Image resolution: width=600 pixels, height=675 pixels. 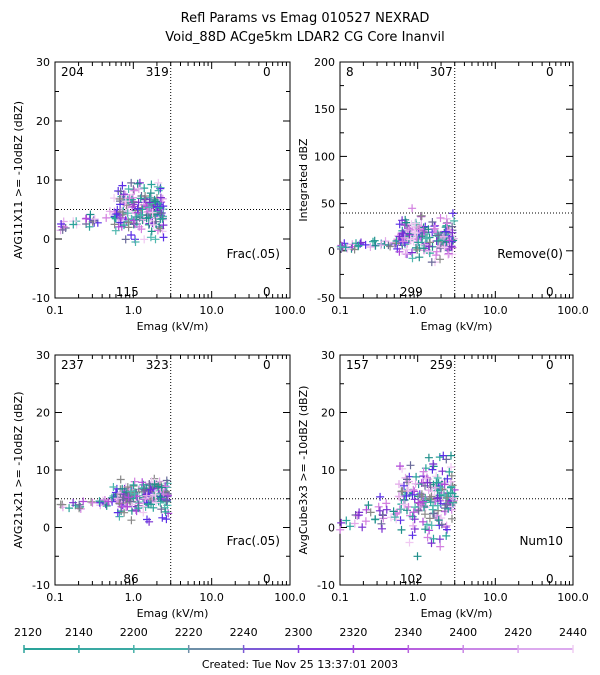 What do you see at coordinates (328, 355) in the screenshot?
I see `y-tick-label: 30` at bounding box center [328, 355].